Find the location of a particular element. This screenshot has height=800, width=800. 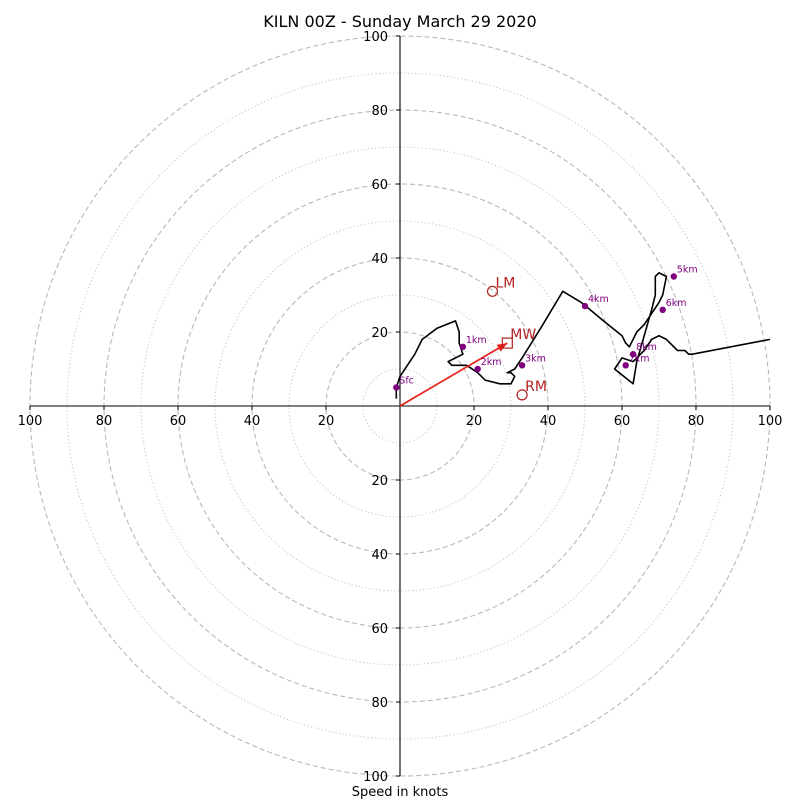

height-label-4km: 4km is located at coordinates (598, 299).